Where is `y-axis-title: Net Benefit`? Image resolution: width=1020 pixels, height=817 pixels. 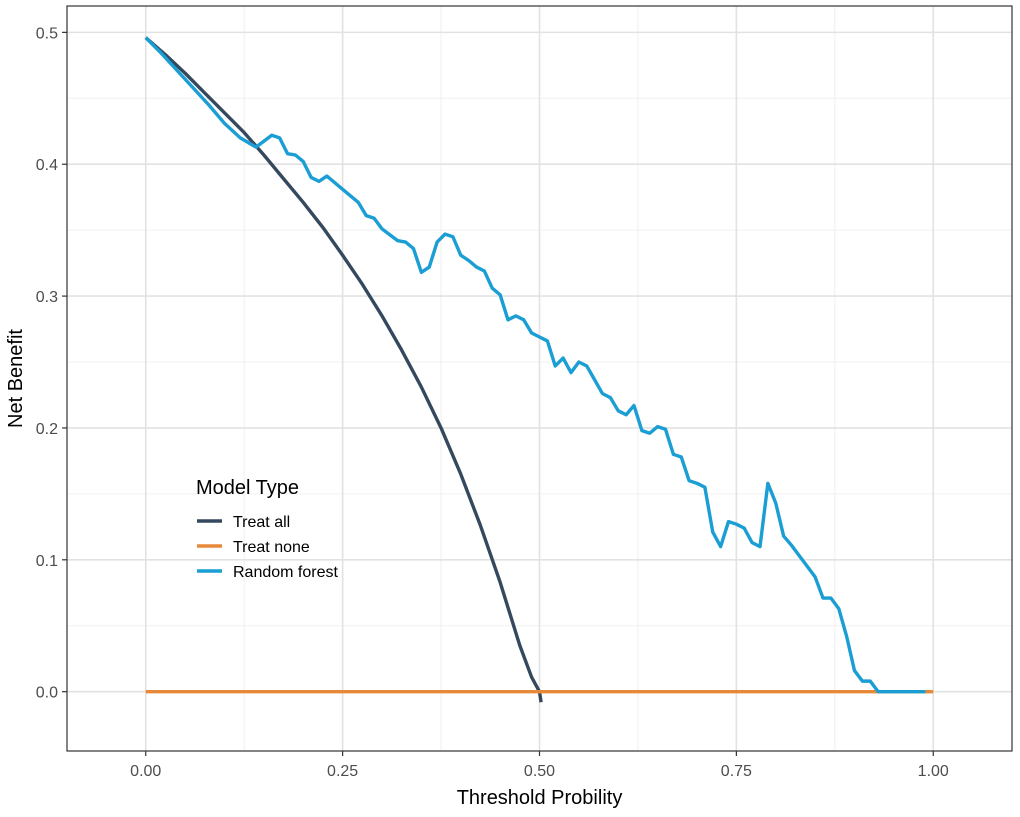 y-axis-title: Net Benefit is located at coordinates (16, 378).